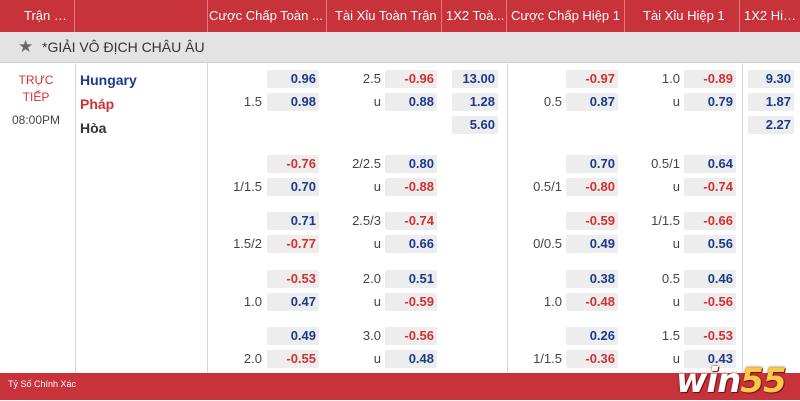  Describe the element at coordinates (710, 187) in the screenshot. I see `odds-ou-half-under: -0.74` at that location.